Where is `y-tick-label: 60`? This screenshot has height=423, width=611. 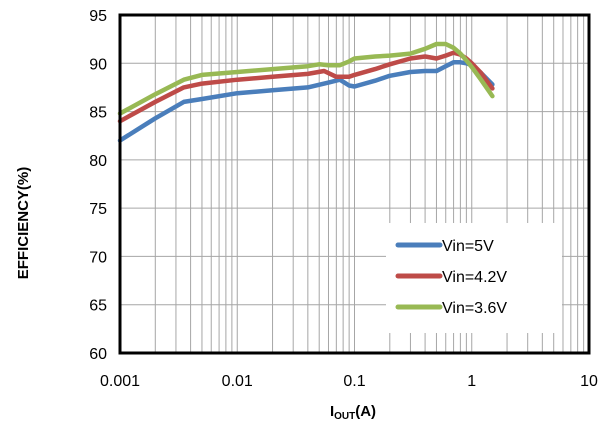
y-tick-label: 60 is located at coordinates (98, 354).